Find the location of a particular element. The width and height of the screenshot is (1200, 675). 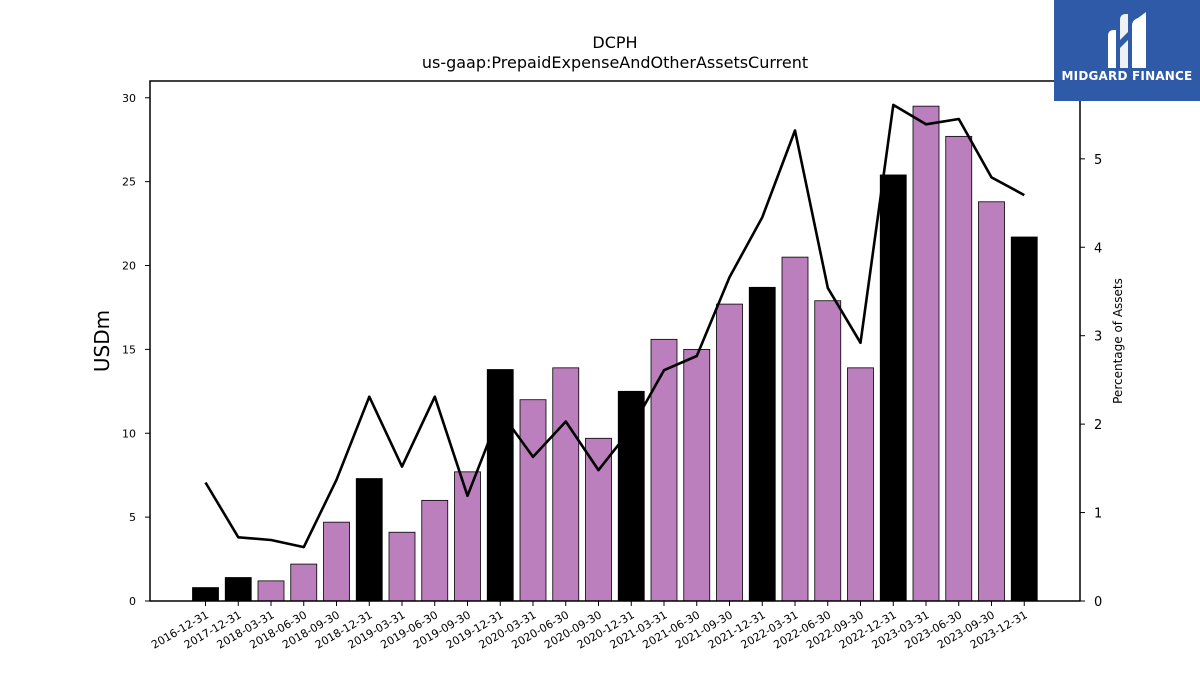

y-tick-label-right: 5 is located at coordinates (1098, 160).